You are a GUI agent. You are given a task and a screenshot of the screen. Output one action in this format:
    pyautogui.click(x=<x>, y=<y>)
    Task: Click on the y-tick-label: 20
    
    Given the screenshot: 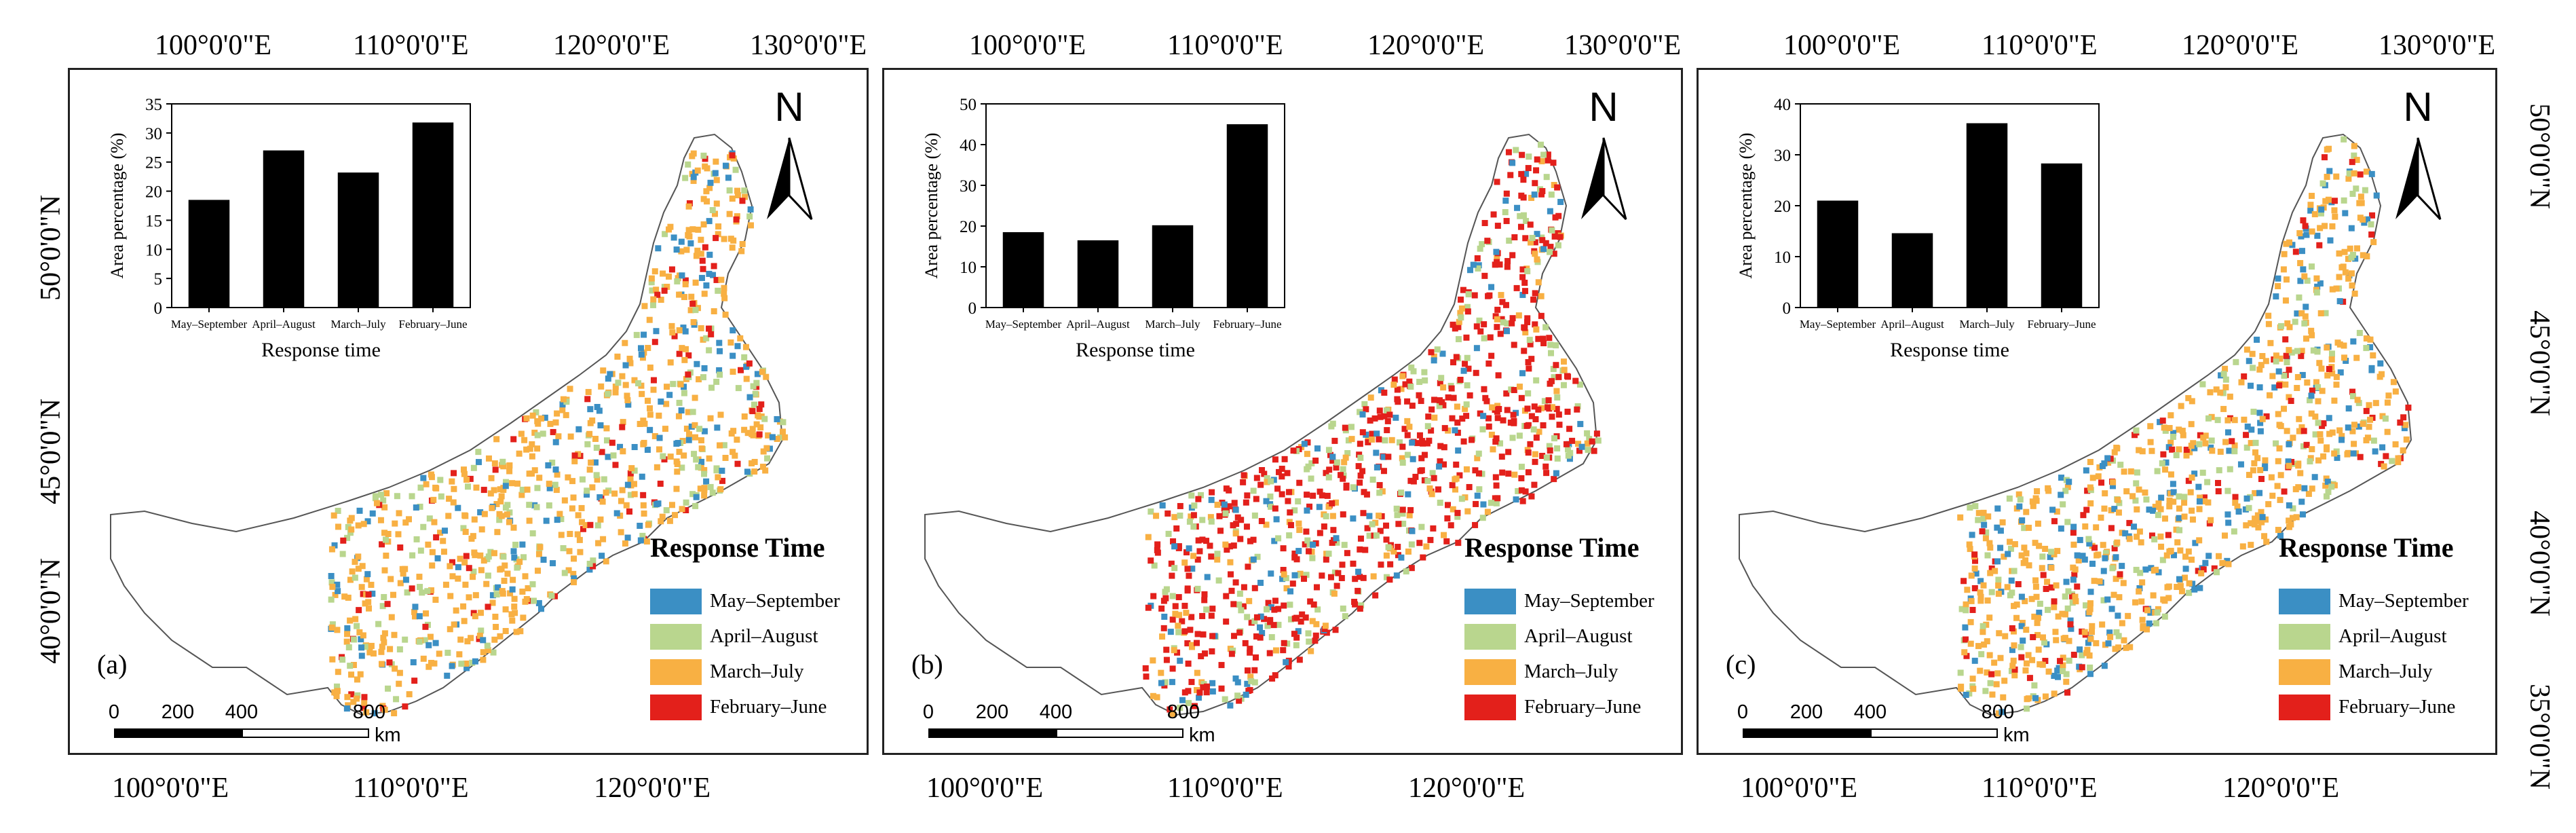 What is the action you would take?
    pyautogui.click(x=153, y=192)
    